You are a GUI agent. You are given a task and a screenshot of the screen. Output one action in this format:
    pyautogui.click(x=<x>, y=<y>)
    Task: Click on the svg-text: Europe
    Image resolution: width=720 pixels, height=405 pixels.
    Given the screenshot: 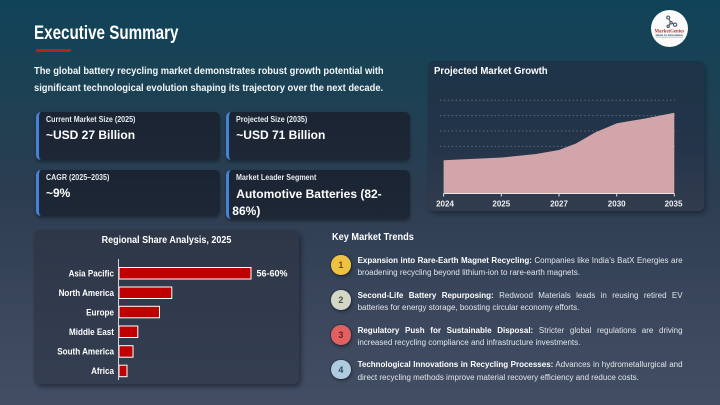 What is the action you would take?
    pyautogui.click(x=100, y=311)
    